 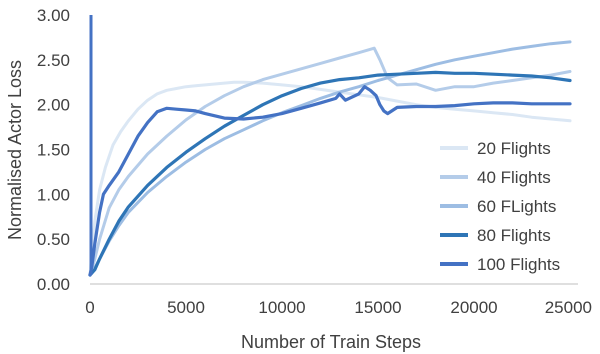 What do you see at coordinates (53, 284) in the screenshot?
I see `y-tick-label: 0.00` at bounding box center [53, 284].